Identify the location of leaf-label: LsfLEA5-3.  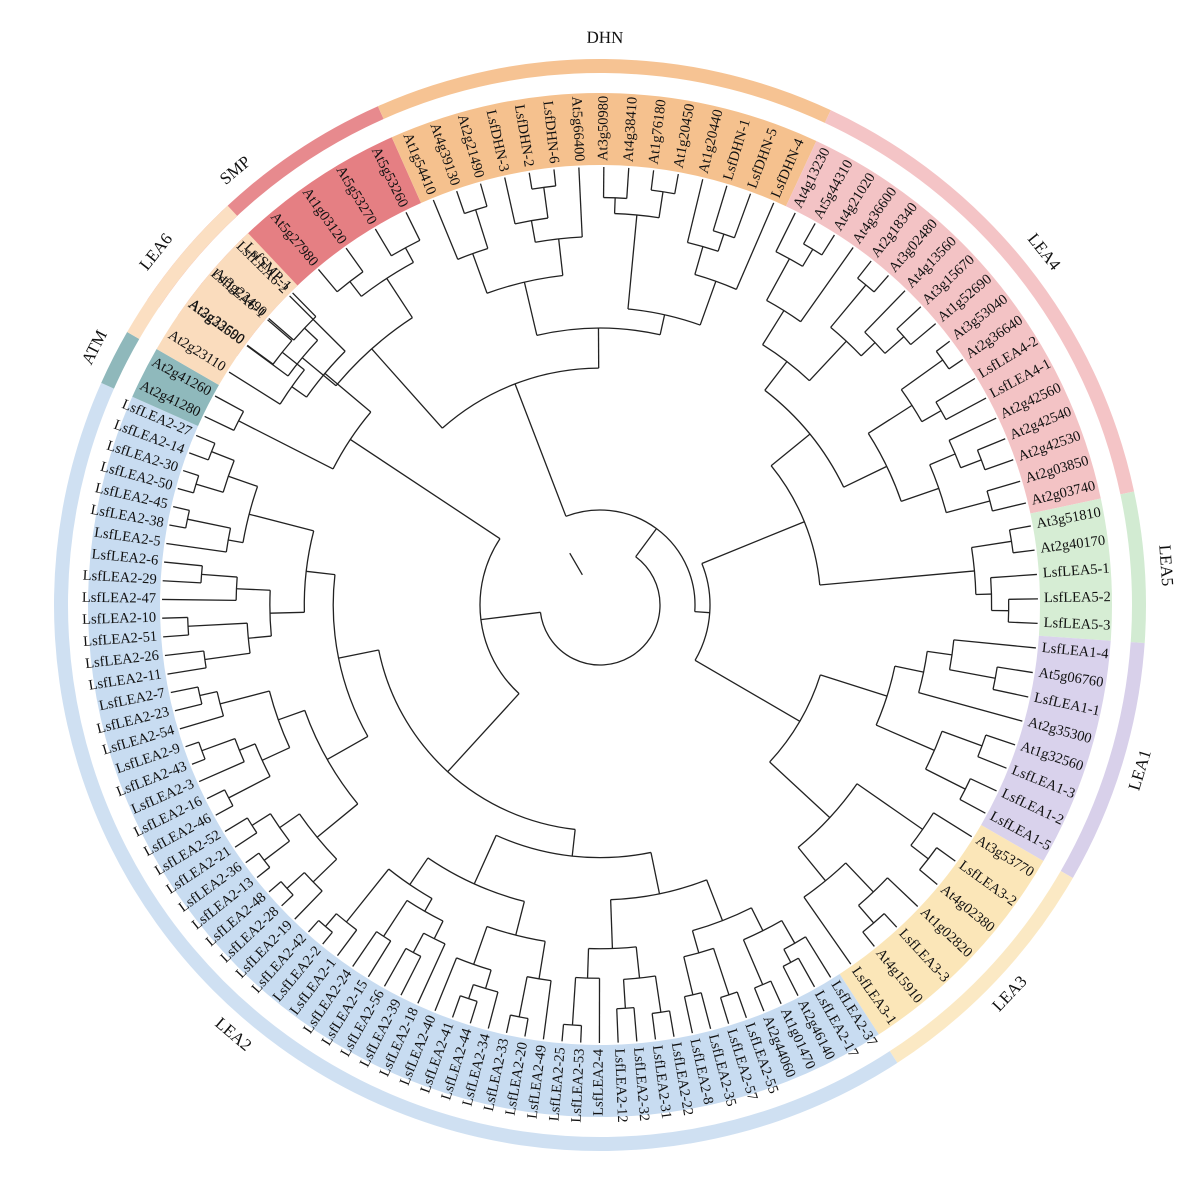
(1076, 624).